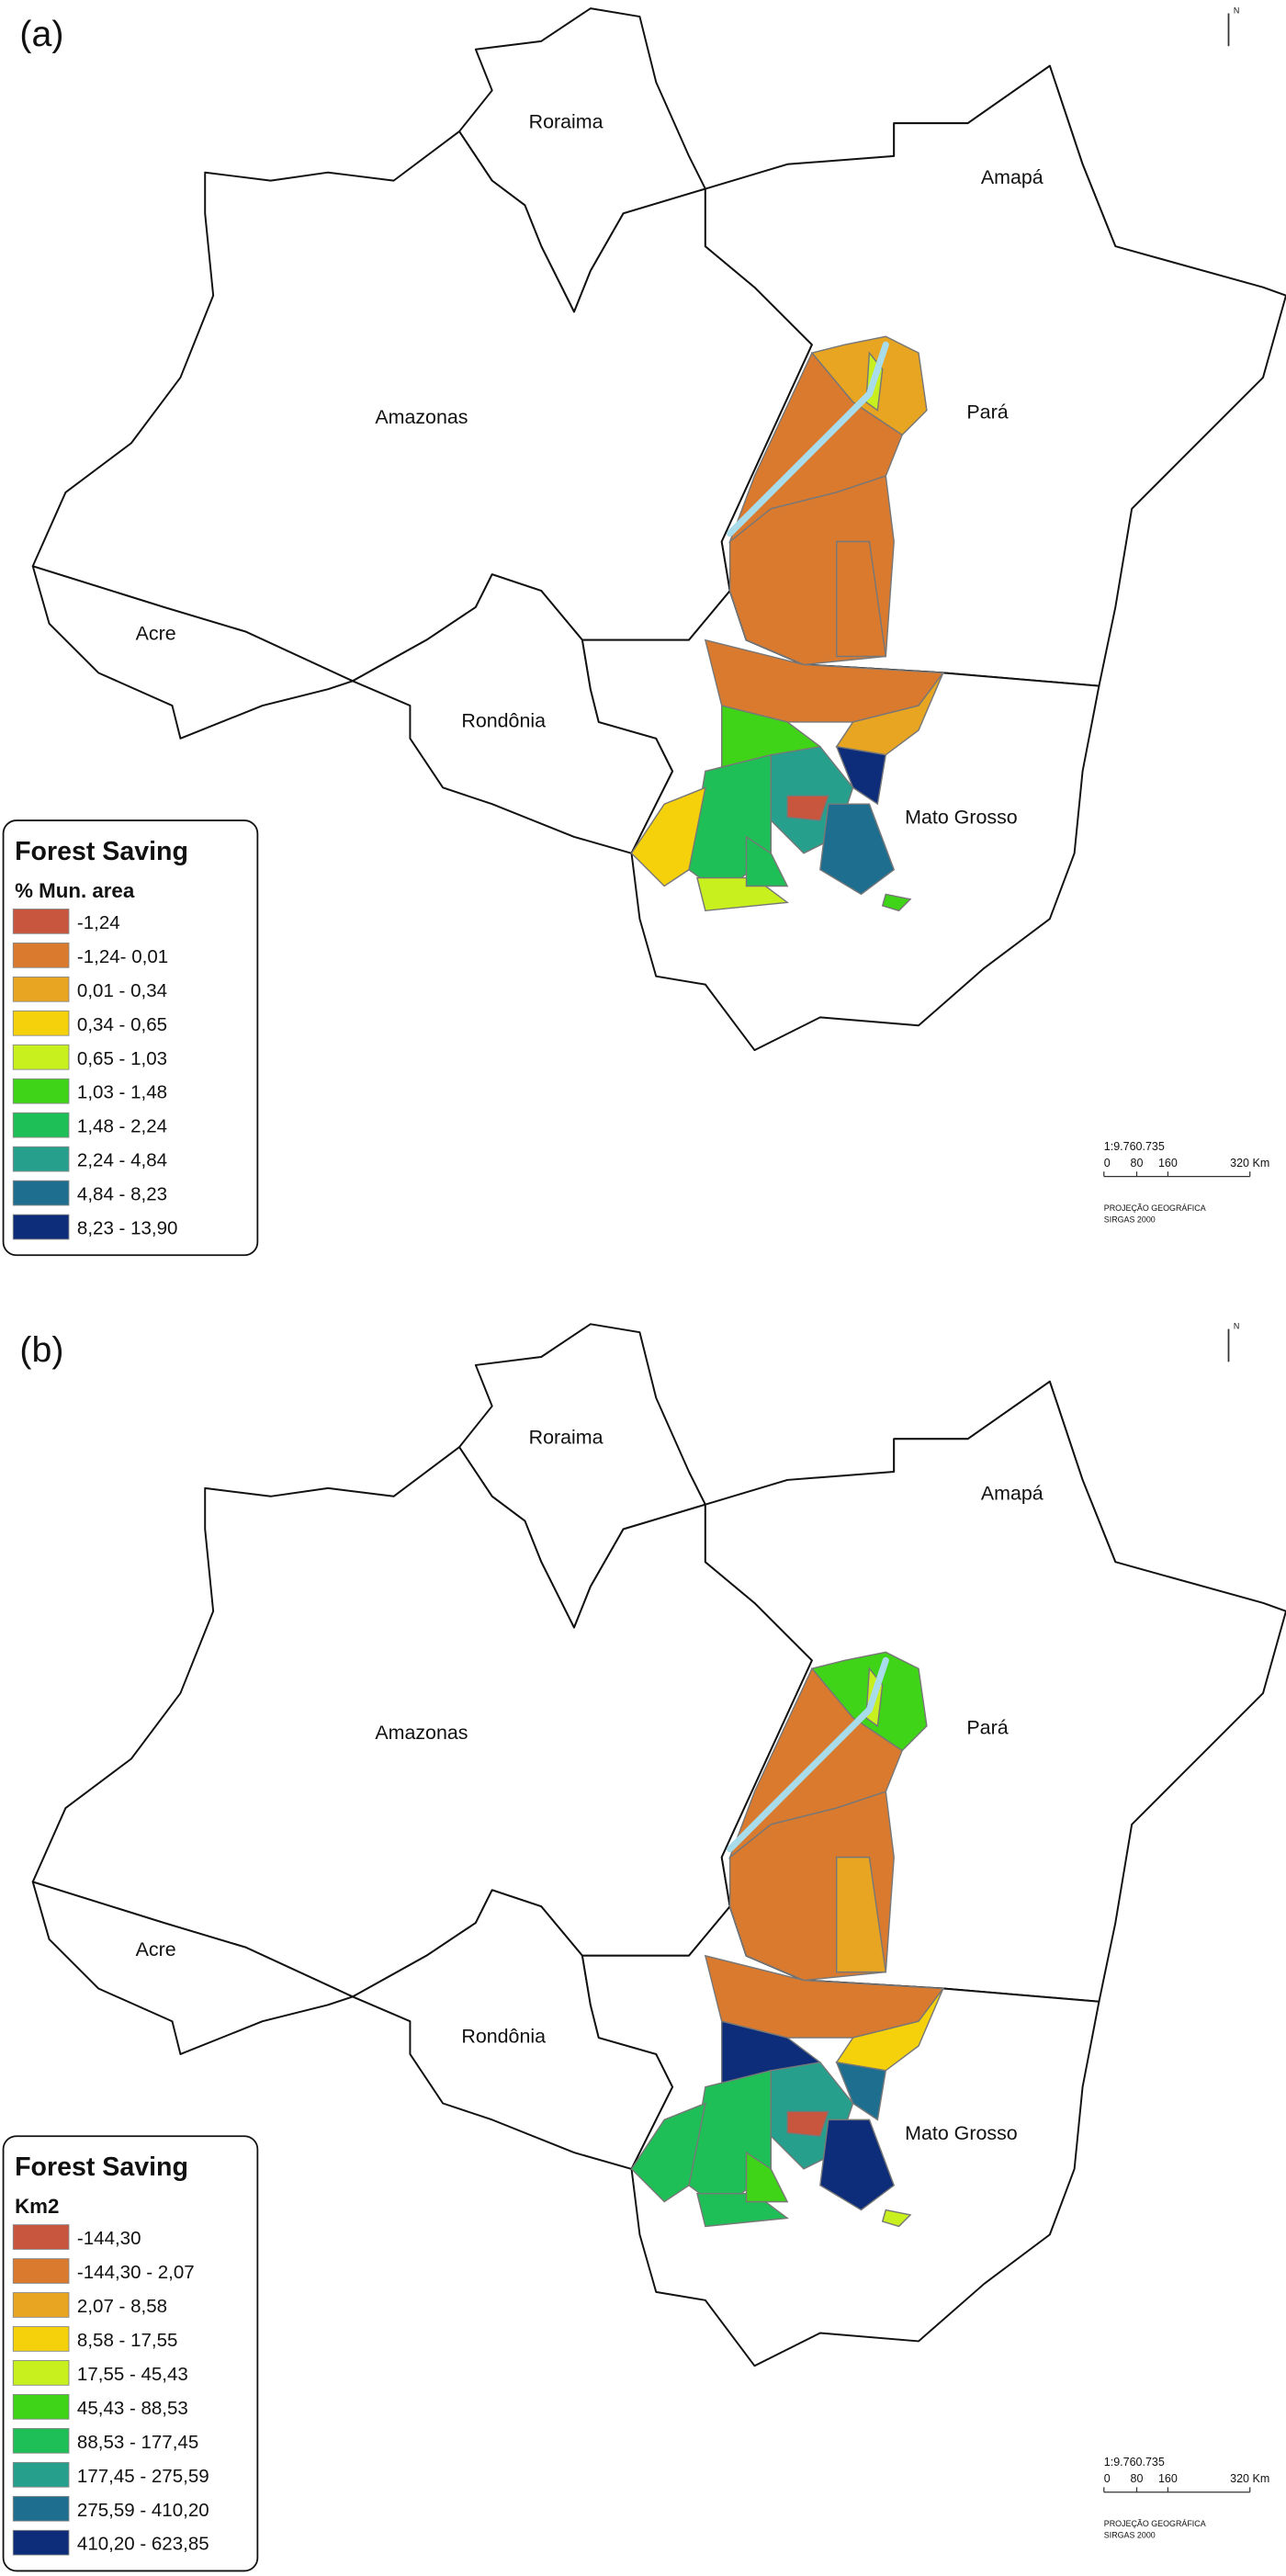  Describe the element at coordinates (122, 990) in the screenshot. I see `legend-label: 0,01 - 0,34` at that location.